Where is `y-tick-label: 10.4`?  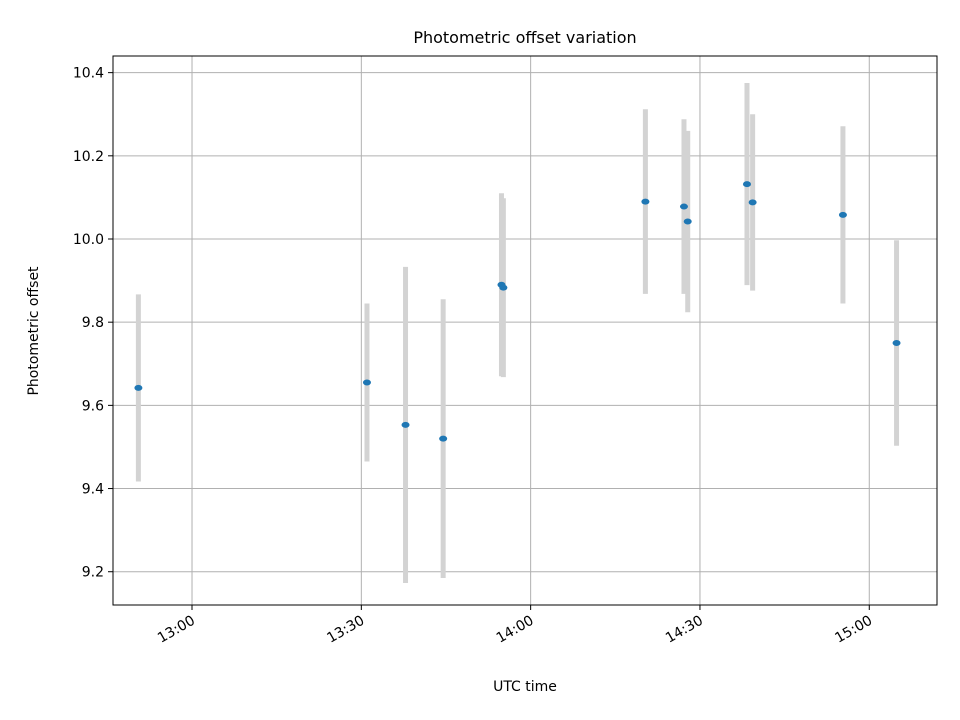 y-tick-label: 10.4 is located at coordinates (88, 74).